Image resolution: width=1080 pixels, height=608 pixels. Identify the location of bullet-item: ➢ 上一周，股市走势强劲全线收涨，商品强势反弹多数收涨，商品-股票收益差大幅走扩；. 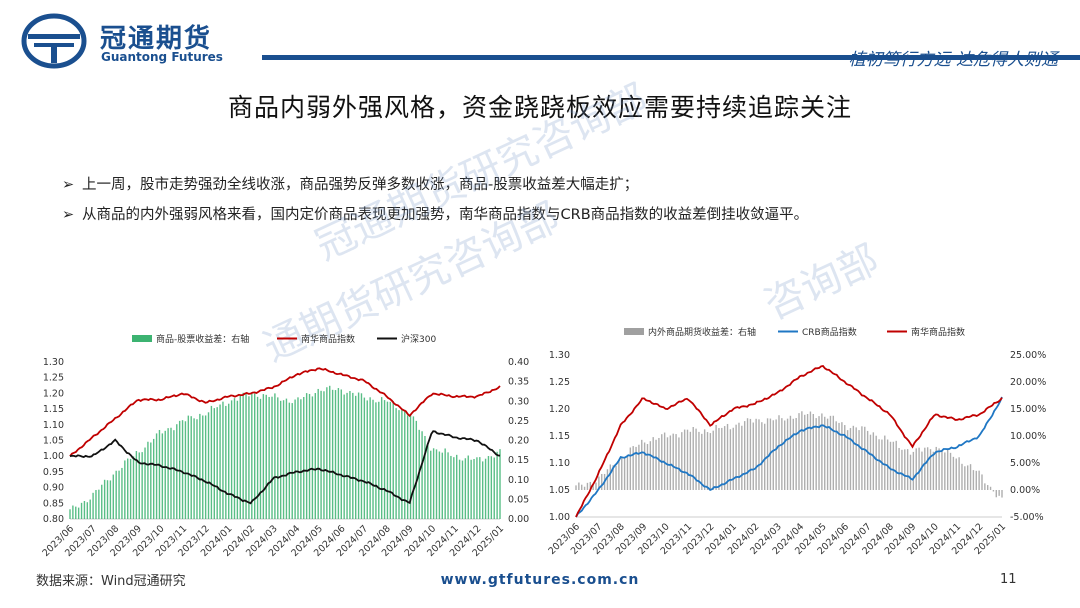
(435, 185).